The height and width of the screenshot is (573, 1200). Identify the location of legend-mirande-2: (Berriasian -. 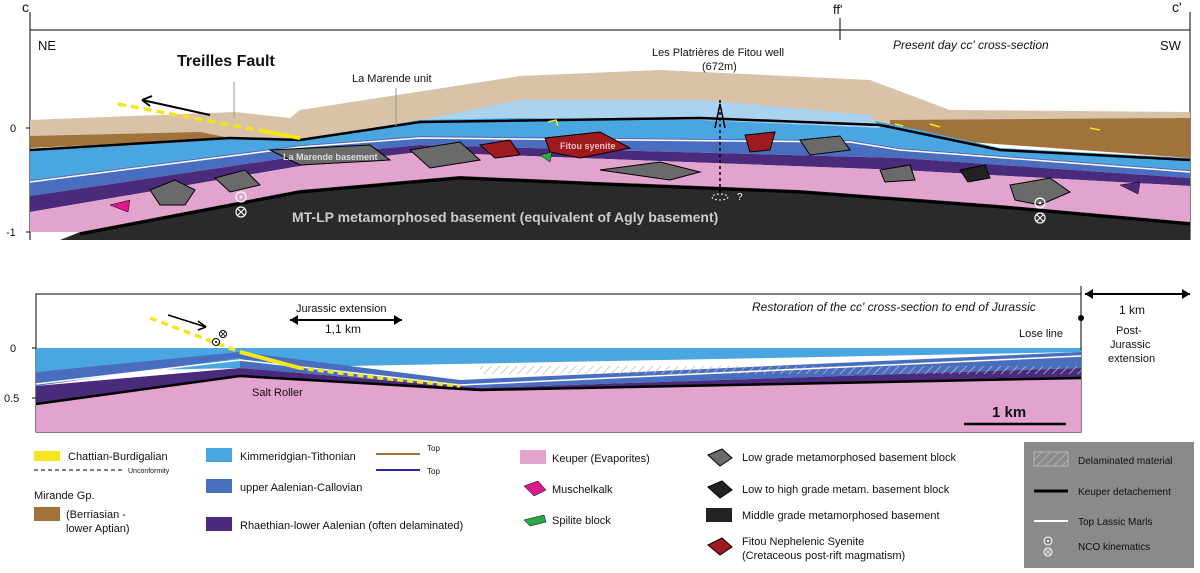
(96, 515).